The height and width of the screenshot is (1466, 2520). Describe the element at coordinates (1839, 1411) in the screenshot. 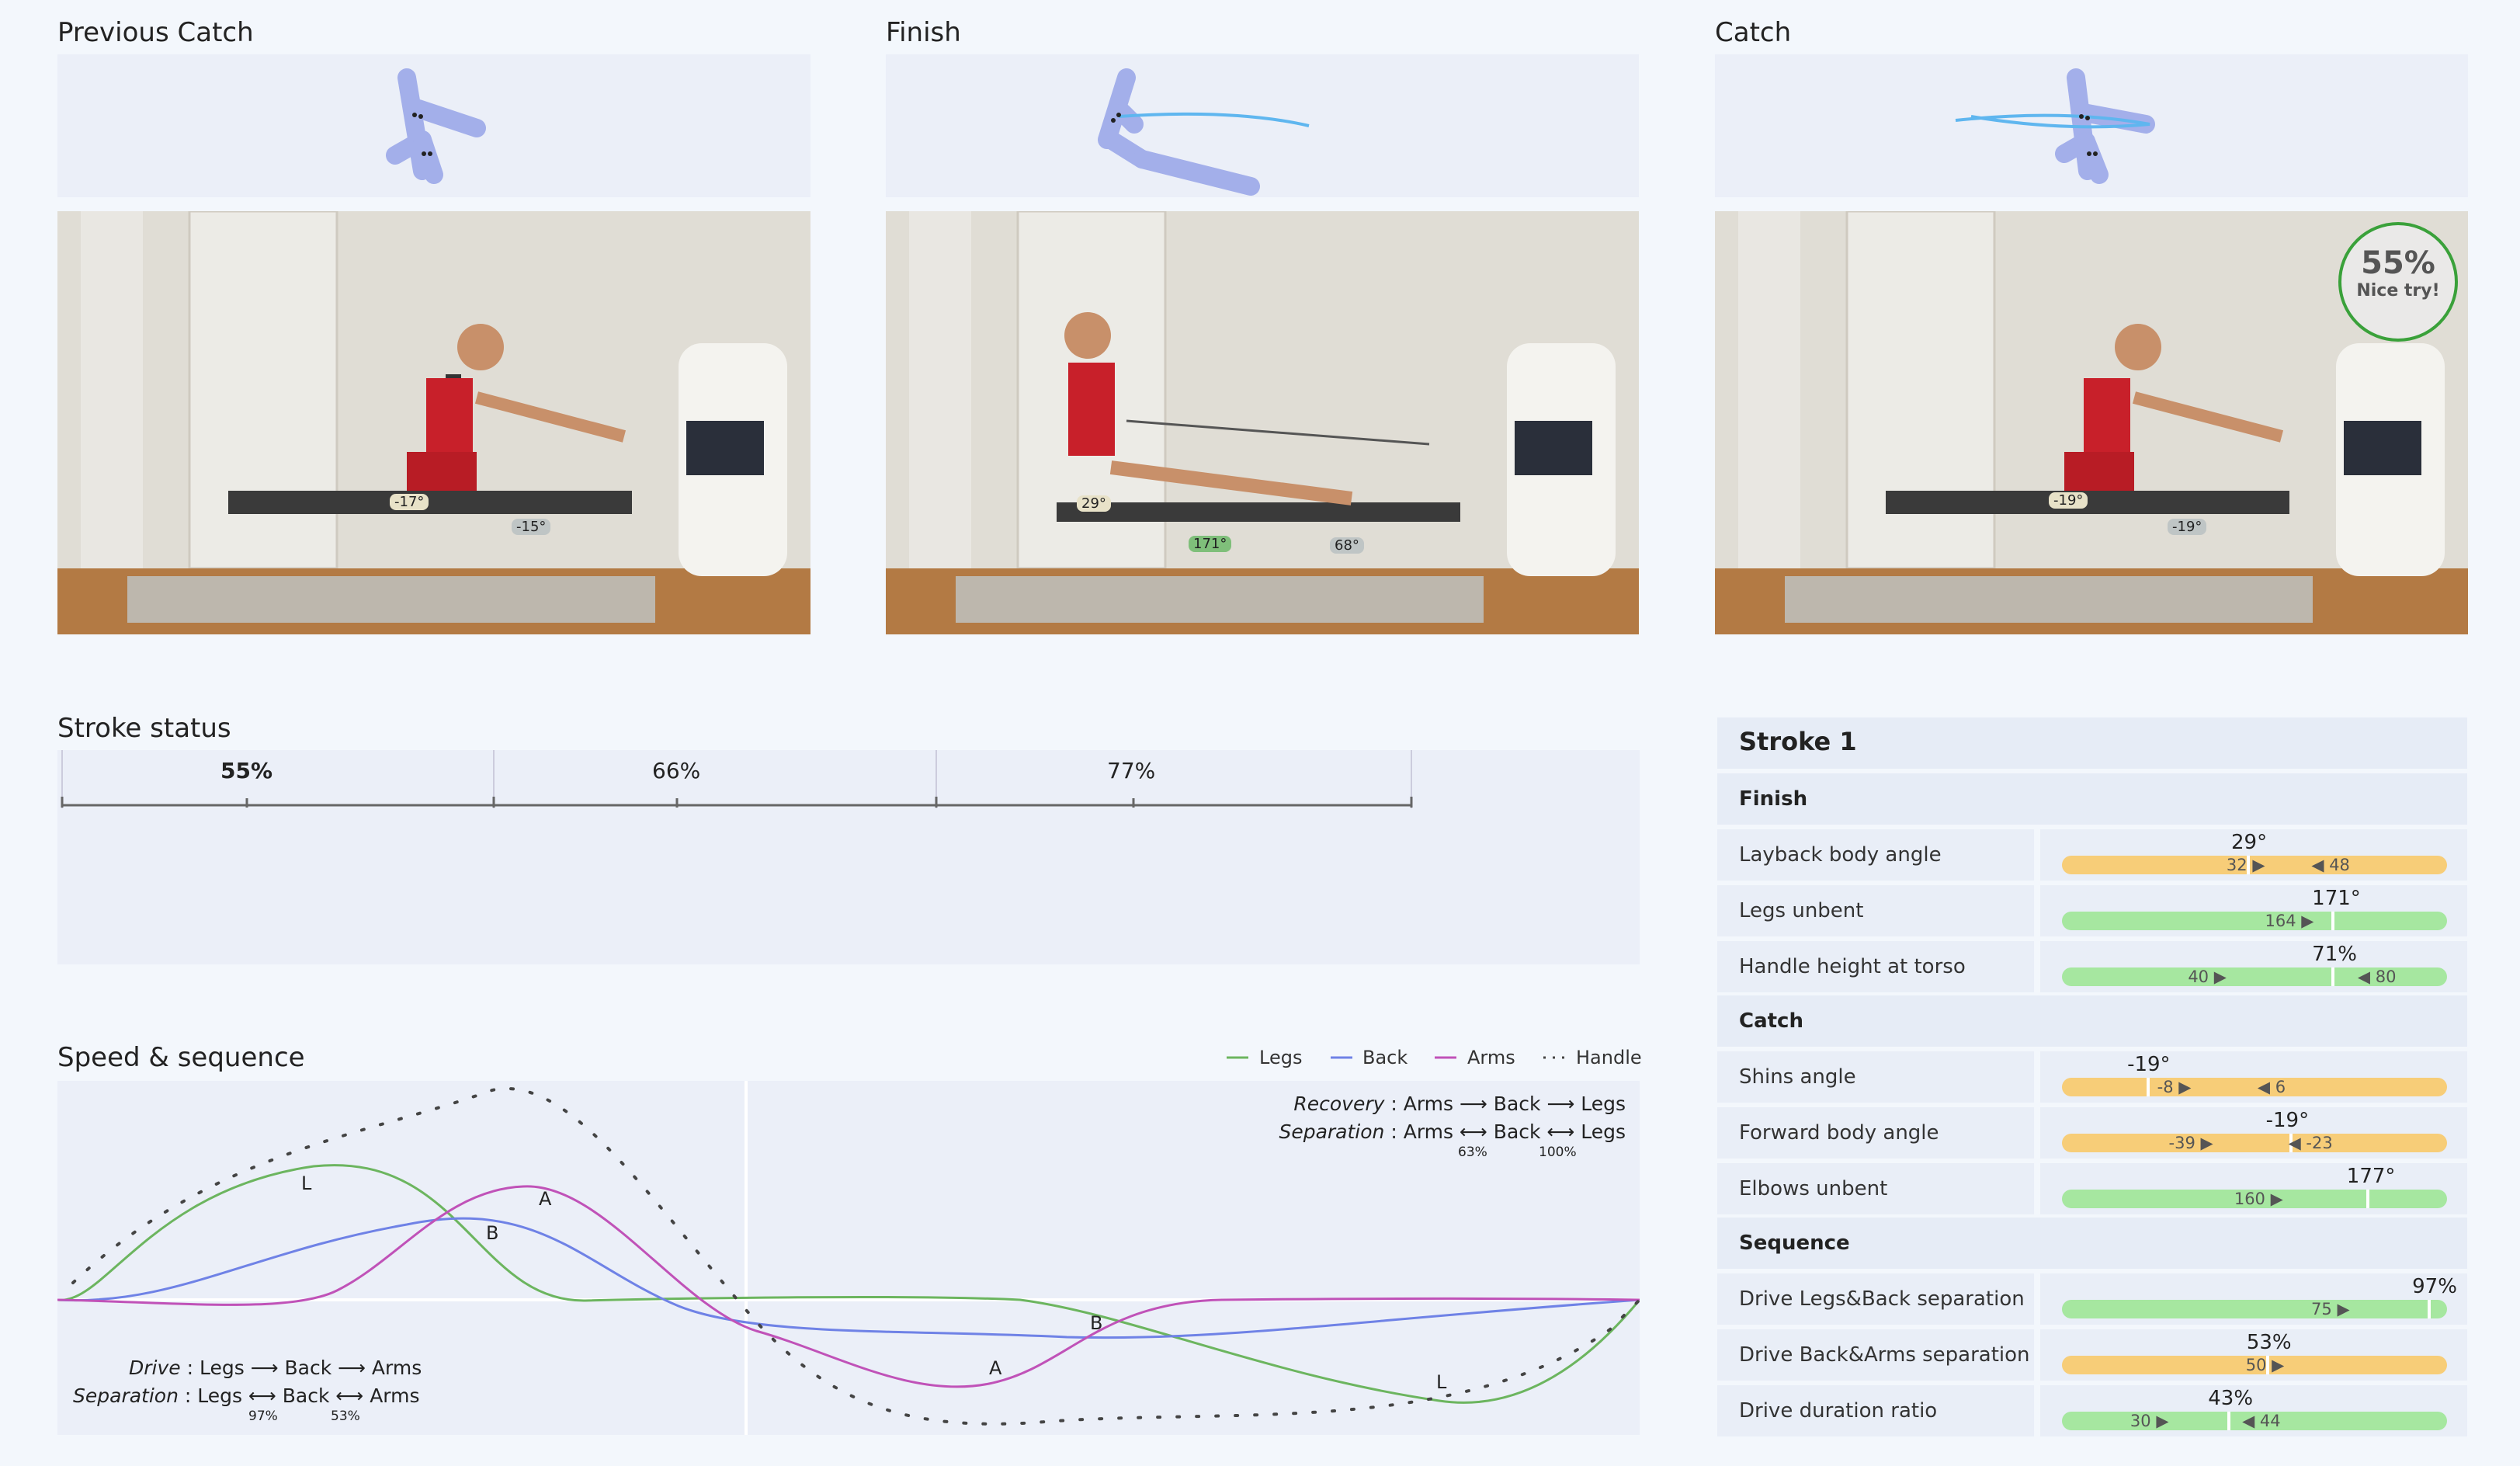

I see `metric-label: Drive duration ratio` at that location.